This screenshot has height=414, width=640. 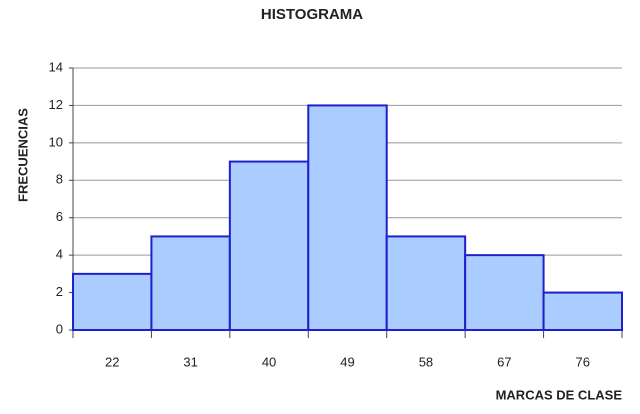 What do you see at coordinates (426, 361) in the screenshot?
I see `x-tick-label: 58` at bounding box center [426, 361].